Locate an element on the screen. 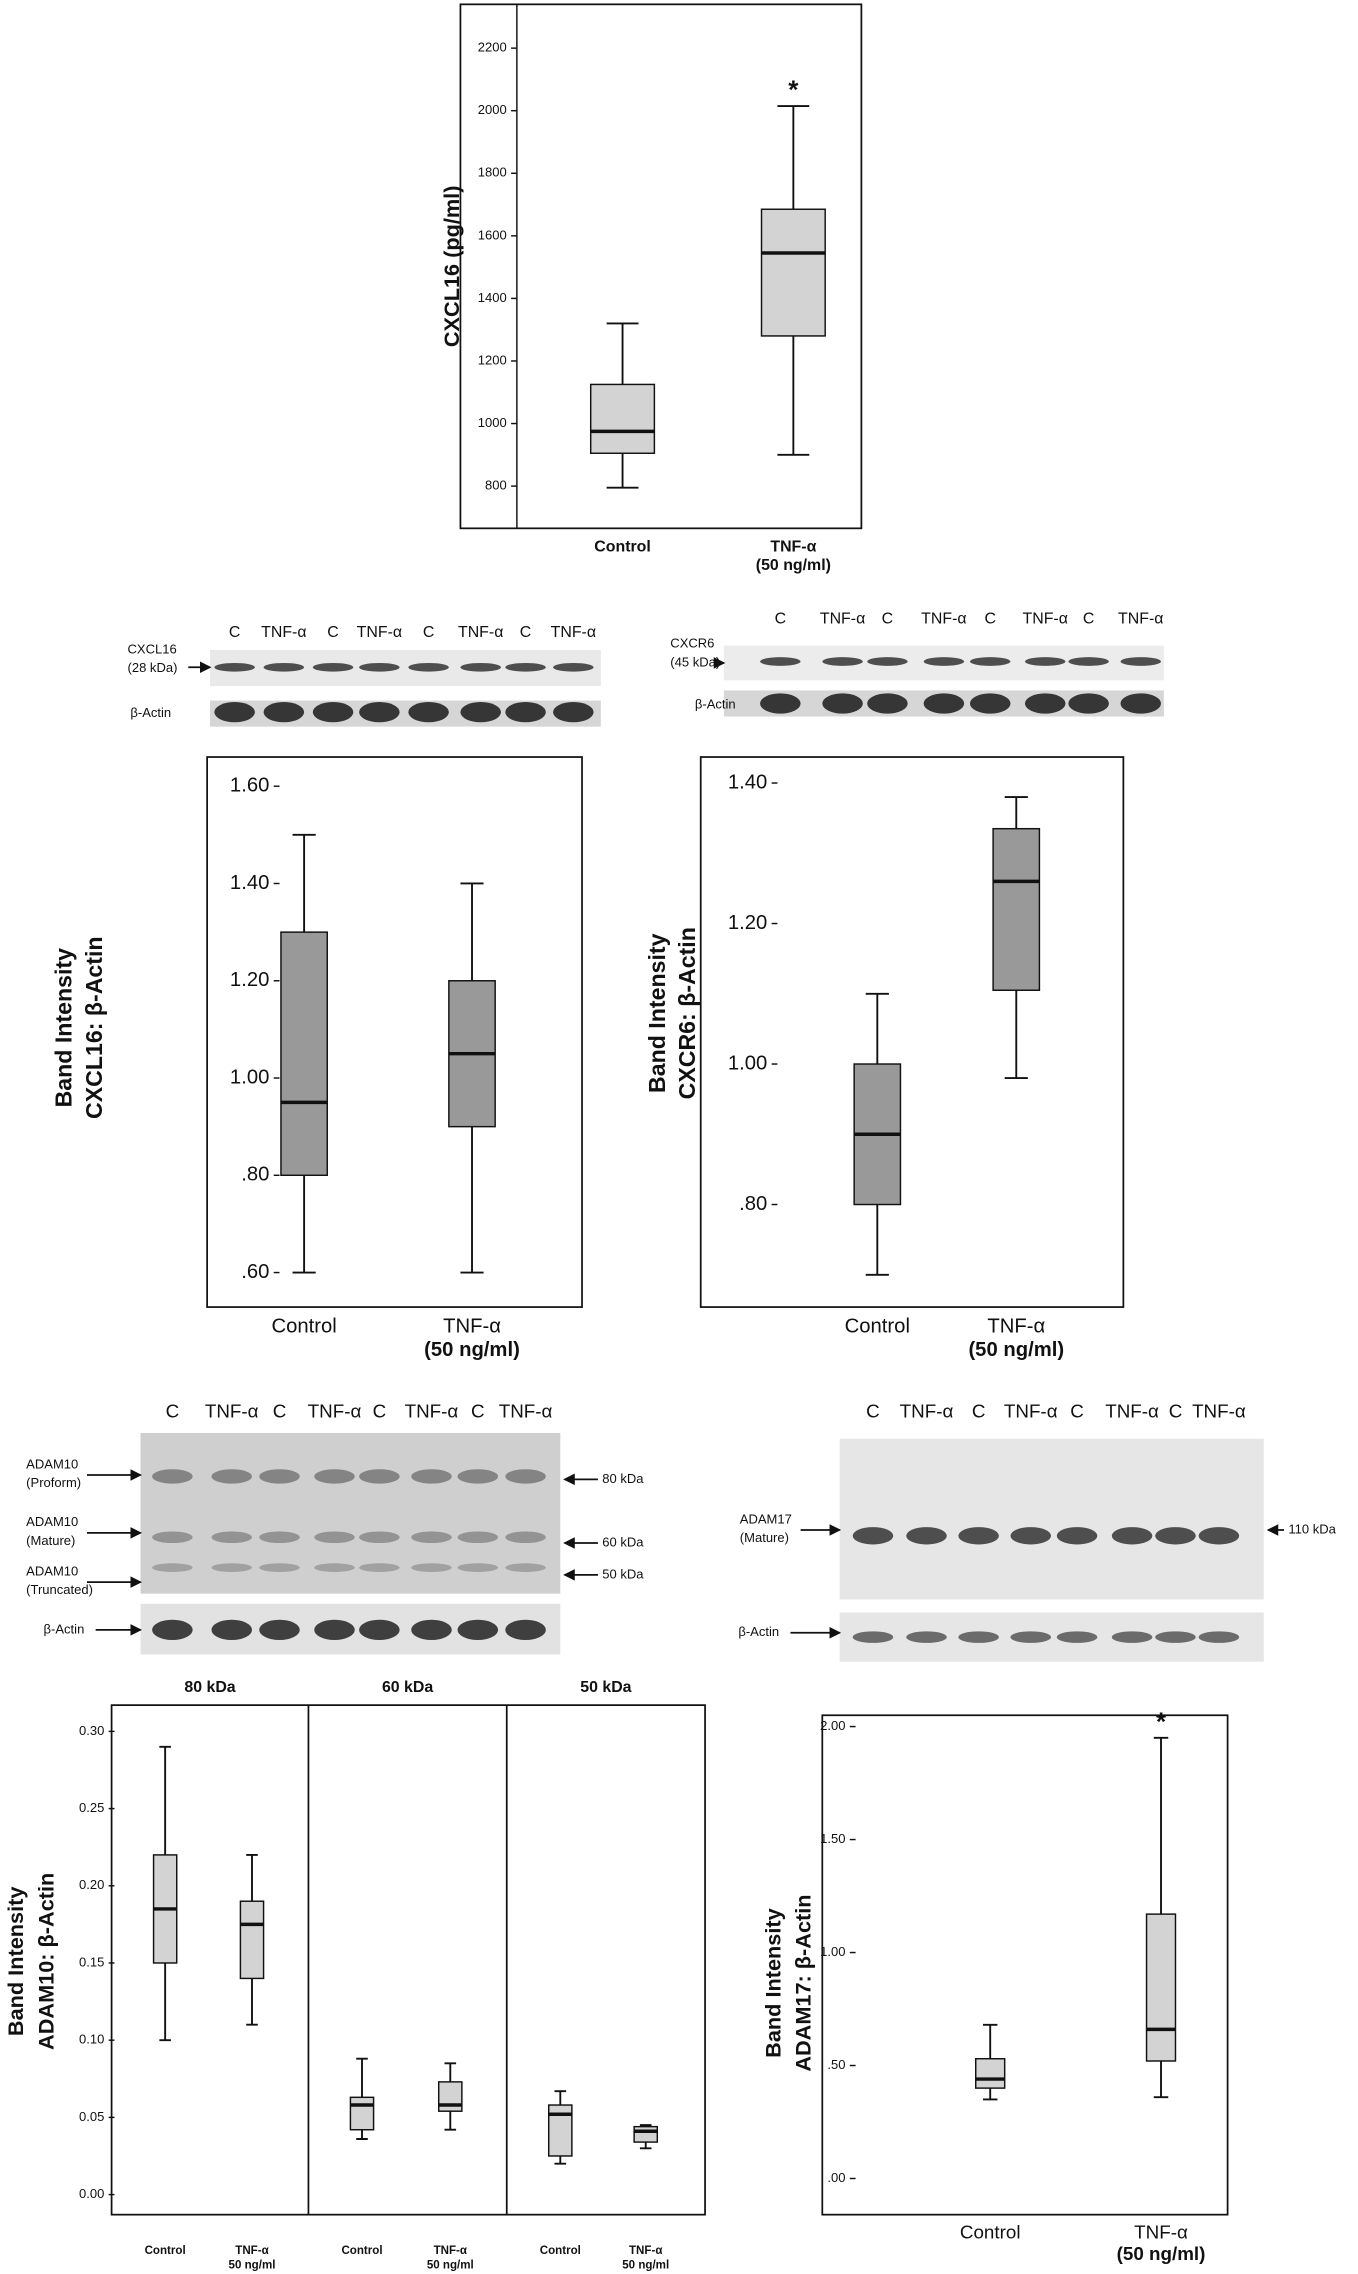  y-tick-label: 800 is located at coordinates (496, 485).